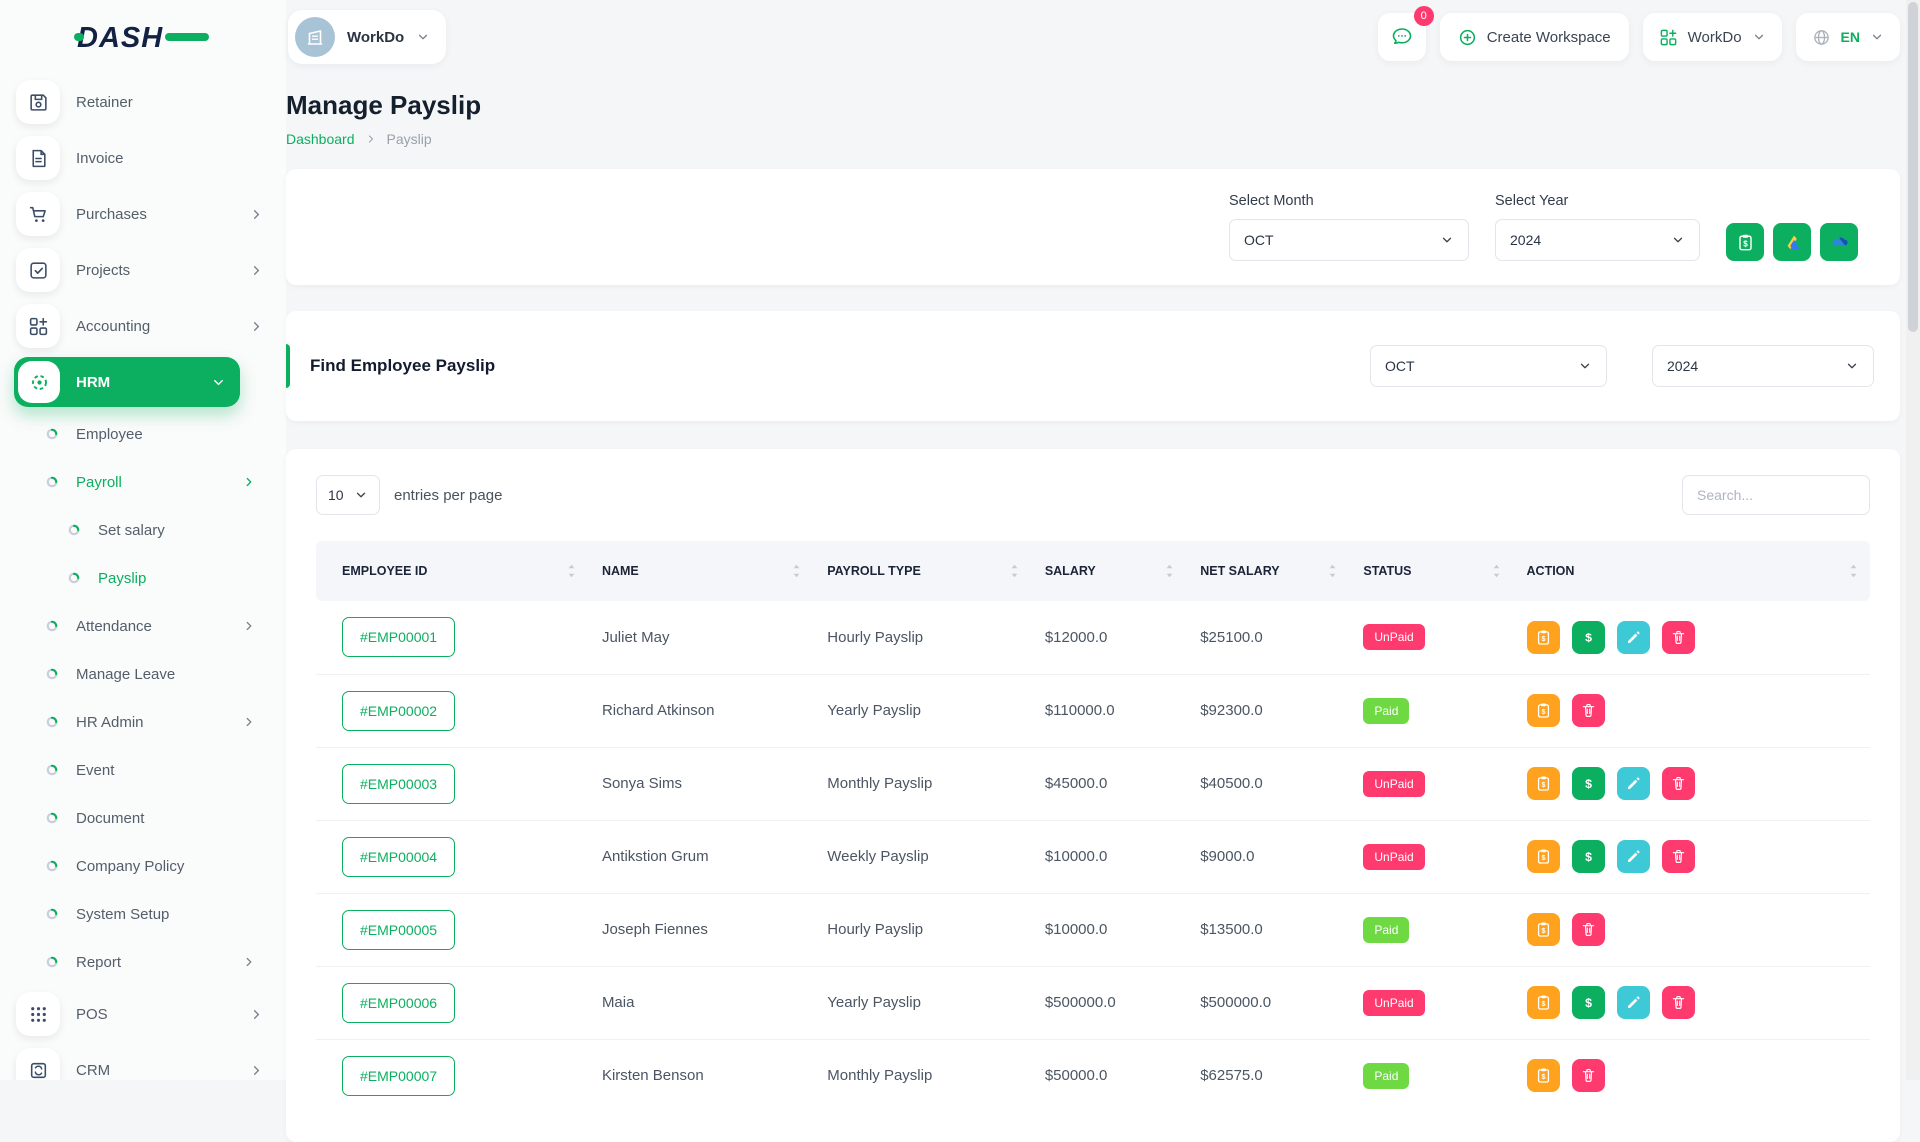 The width and height of the screenshot is (1920, 1142). Describe the element at coordinates (143, 674) in the screenshot. I see `sidebar-item-manage-leave: Manage Leave` at that location.